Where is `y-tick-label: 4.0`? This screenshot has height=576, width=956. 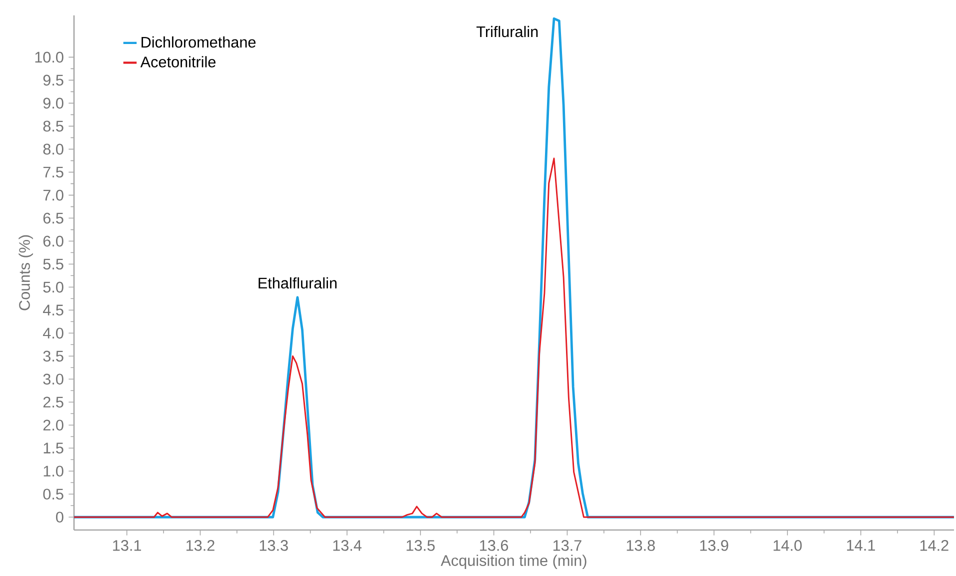 y-tick-label: 4.0 is located at coordinates (53, 333).